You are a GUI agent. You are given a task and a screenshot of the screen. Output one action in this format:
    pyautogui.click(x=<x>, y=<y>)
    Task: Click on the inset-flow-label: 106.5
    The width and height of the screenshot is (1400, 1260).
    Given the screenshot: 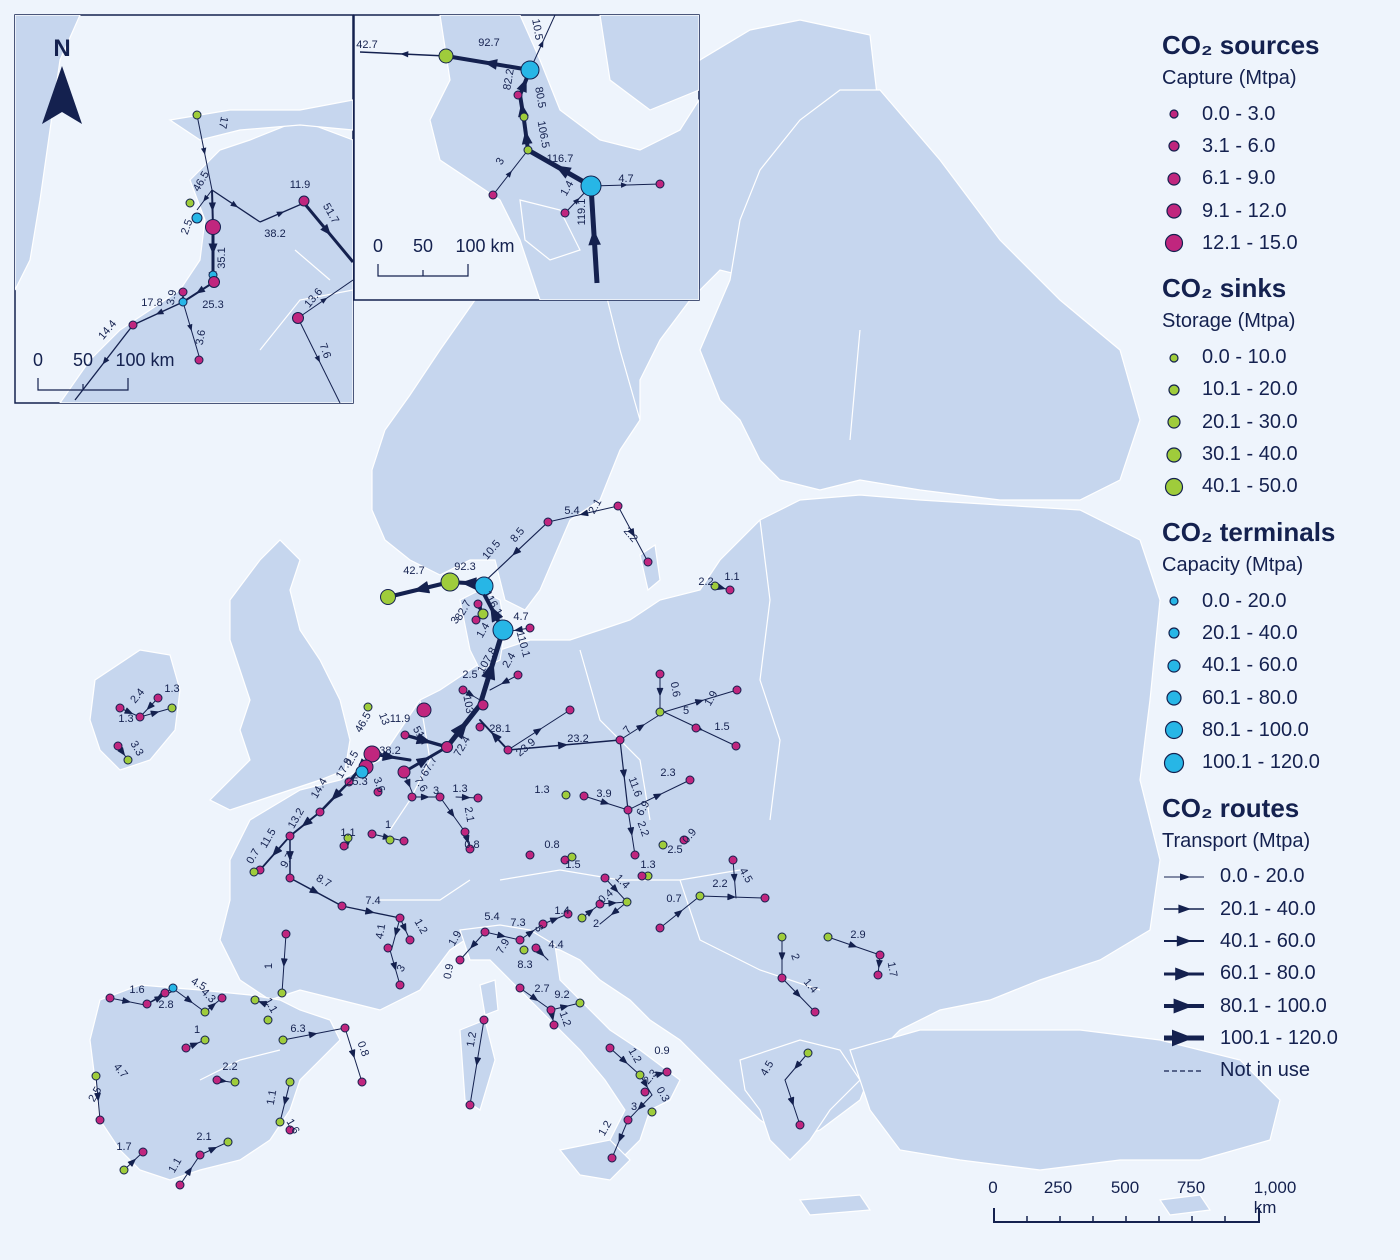 What is the action you would take?
    pyautogui.click(x=543, y=134)
    